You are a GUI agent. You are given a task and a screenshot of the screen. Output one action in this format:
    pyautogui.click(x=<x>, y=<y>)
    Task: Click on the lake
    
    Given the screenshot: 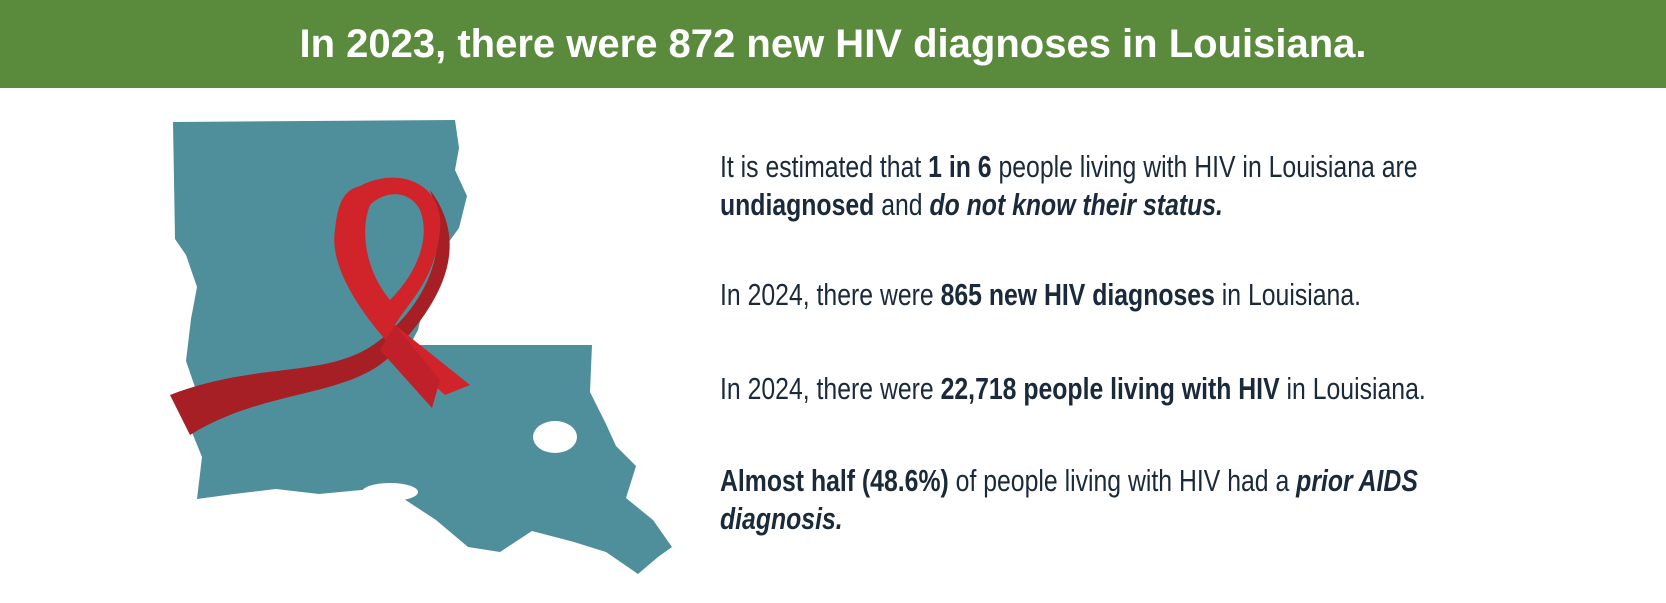 What is the action you would take?
    pyautogui.click(x=555, y=437)
    